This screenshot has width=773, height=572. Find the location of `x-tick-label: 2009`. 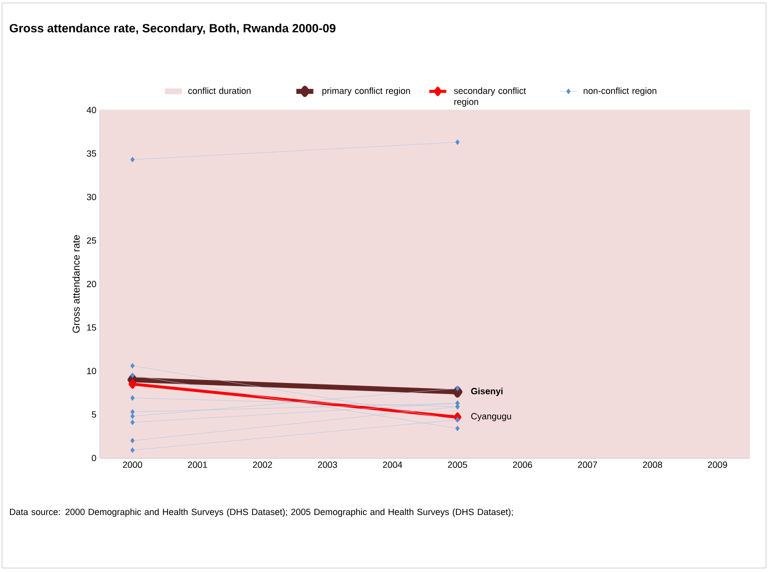

x-tick-label: 2009 is located at coordinates (718, 465).